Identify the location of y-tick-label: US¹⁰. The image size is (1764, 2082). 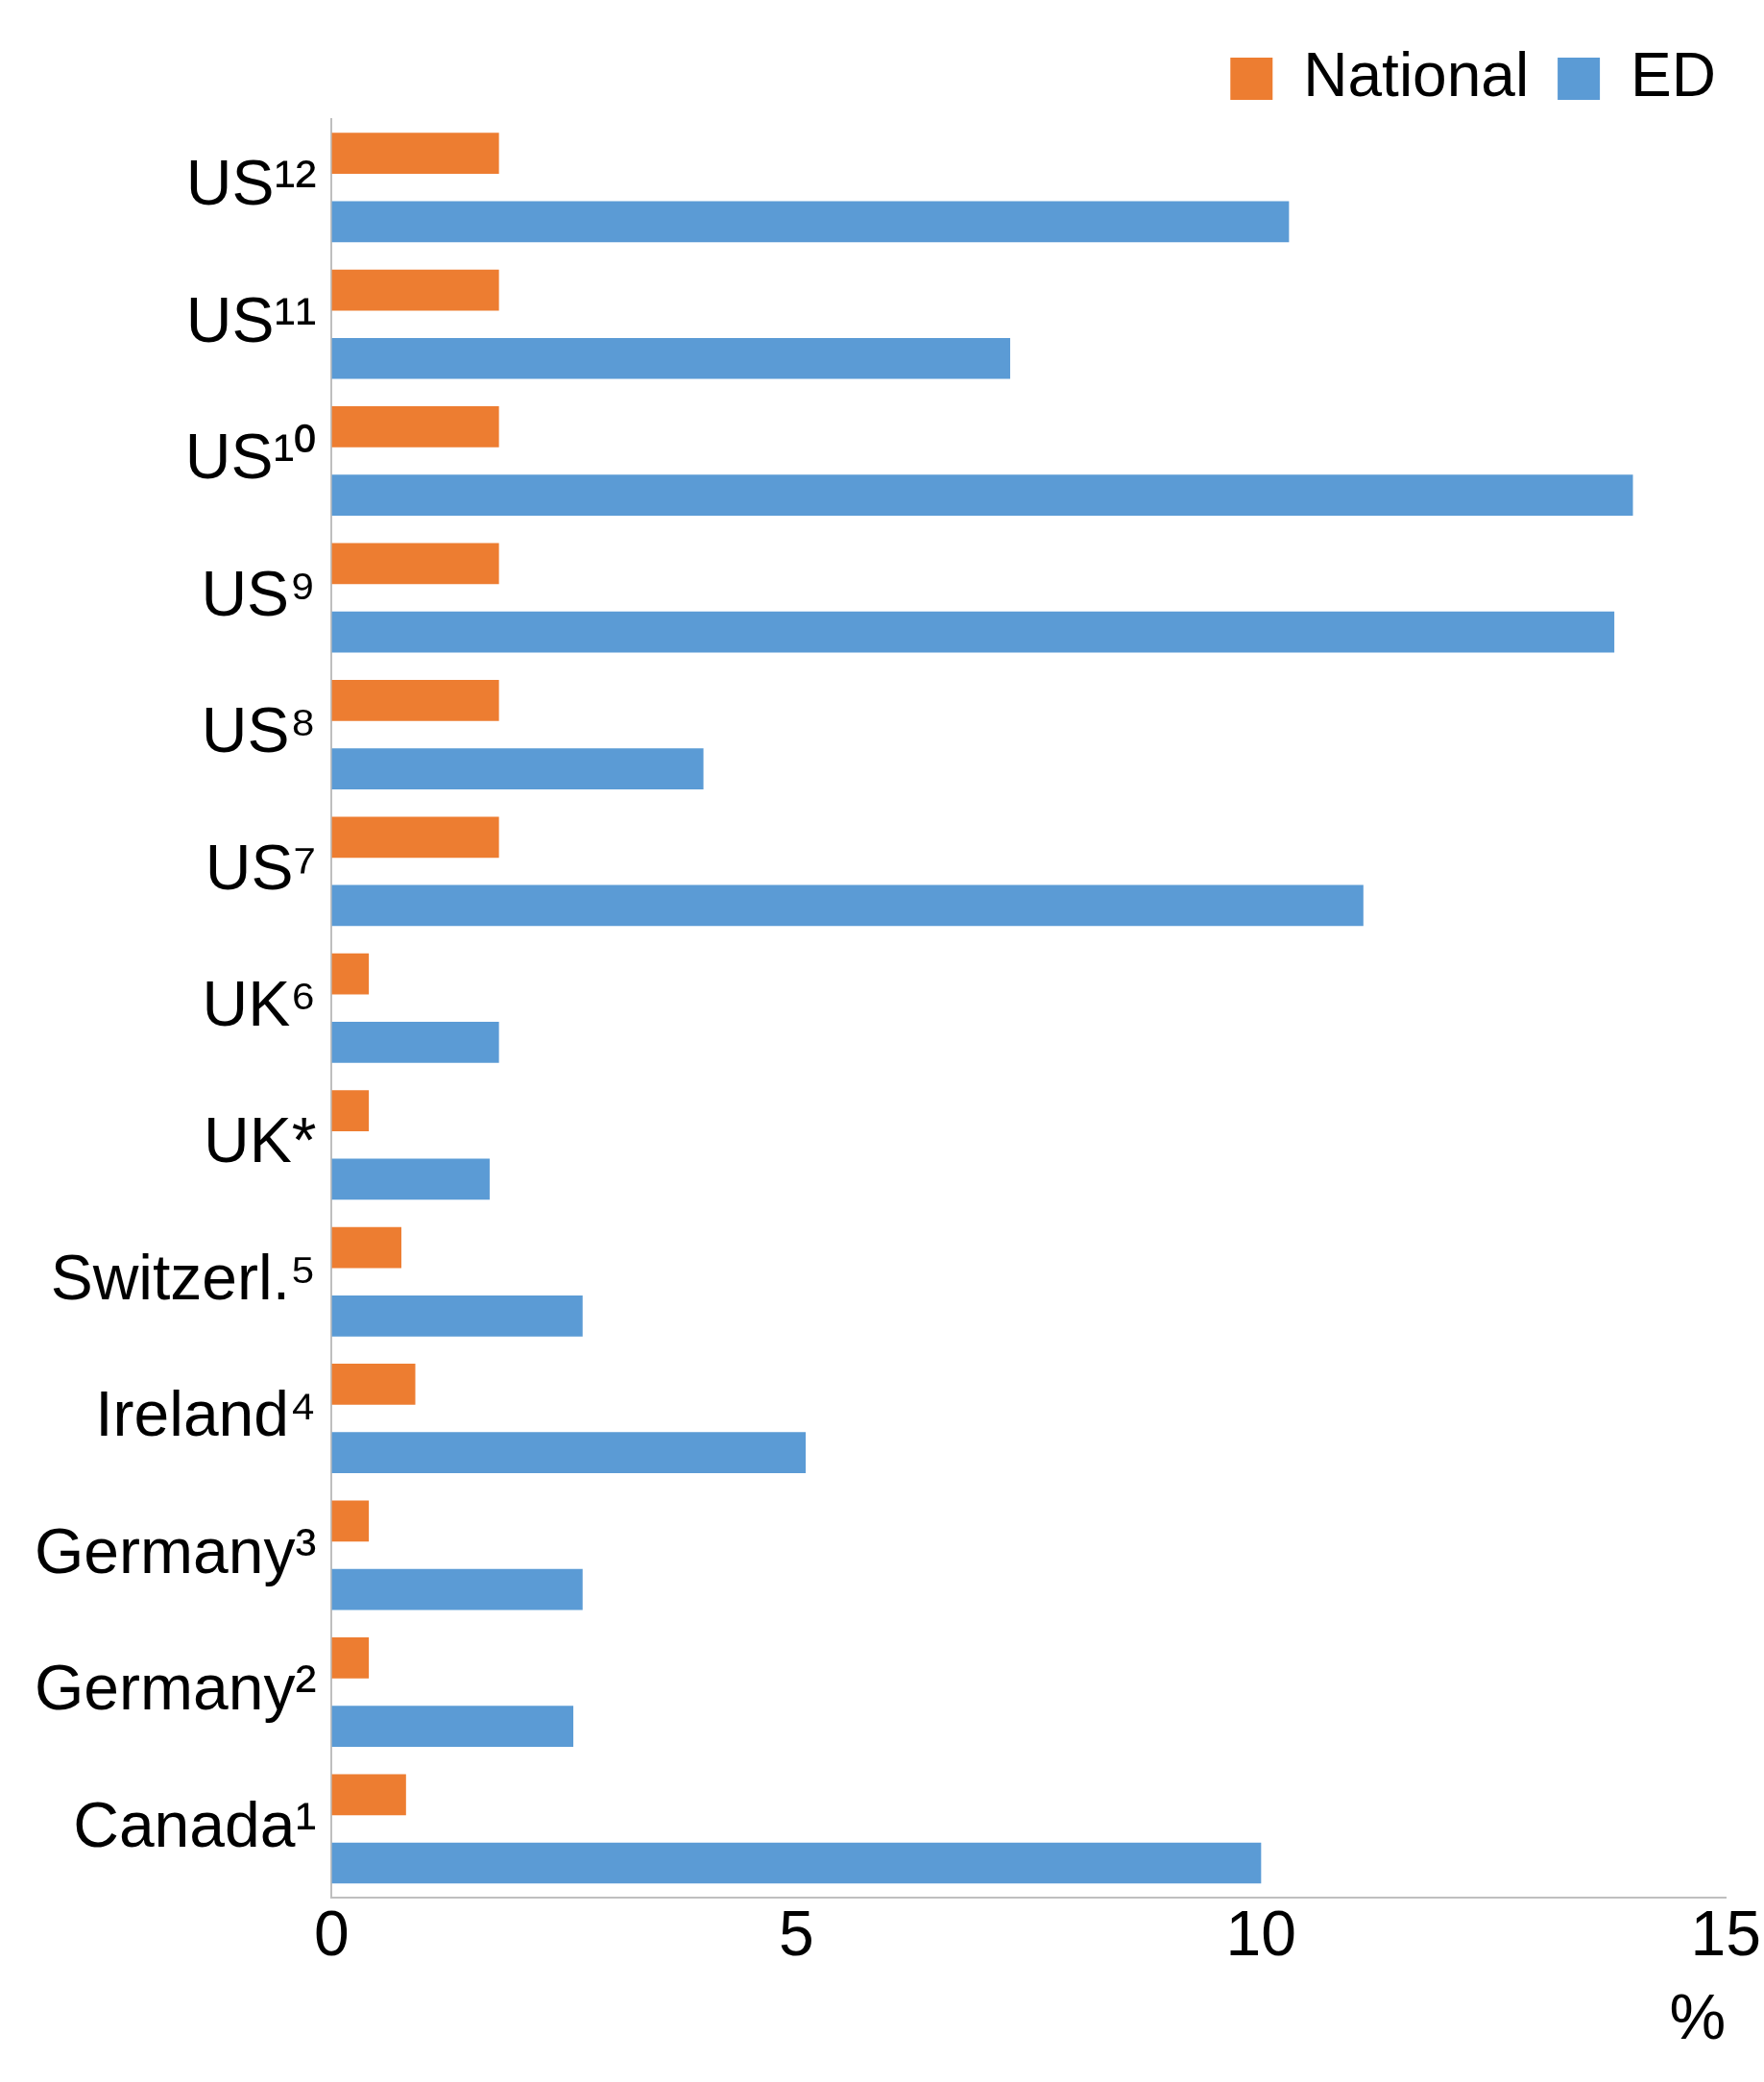
(250, 457).